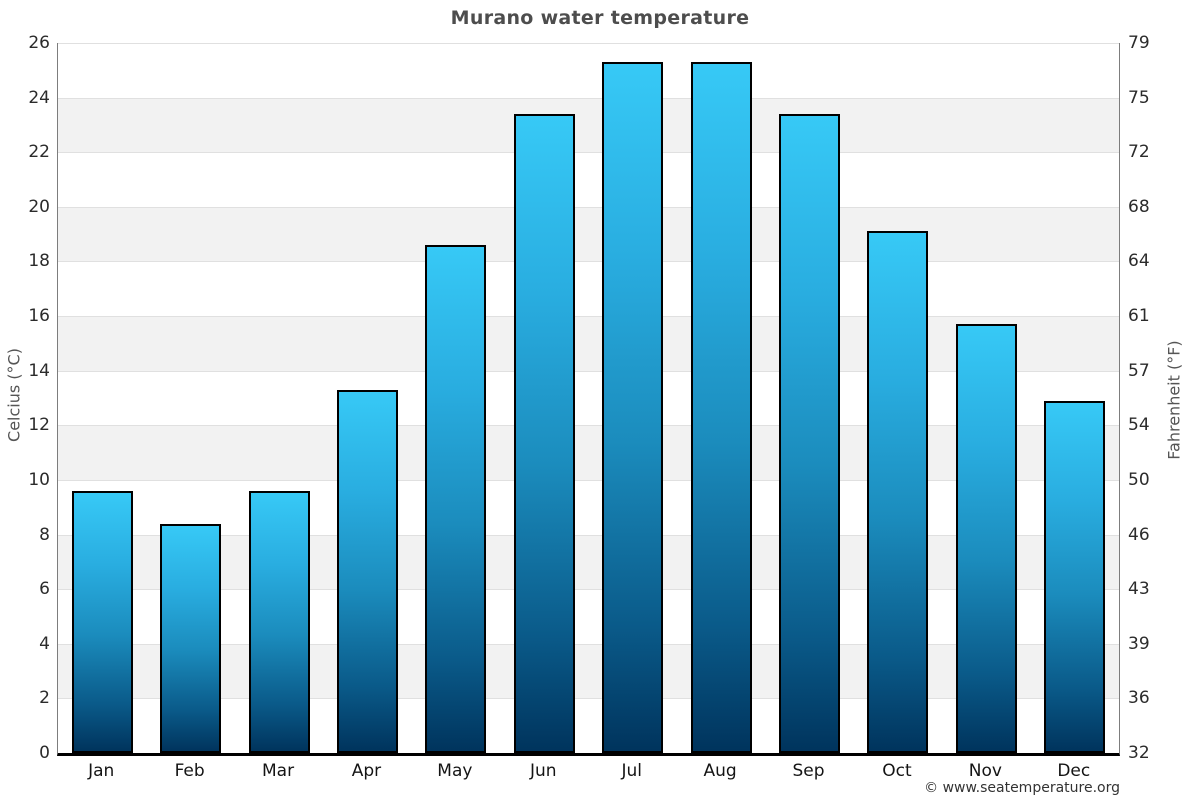 The width and height of the screenshot is (1200, 800). Describe the element at coordinates (1139, 753) in the screenshot. I see `fahrenheit-tick-32: 32` at that location.